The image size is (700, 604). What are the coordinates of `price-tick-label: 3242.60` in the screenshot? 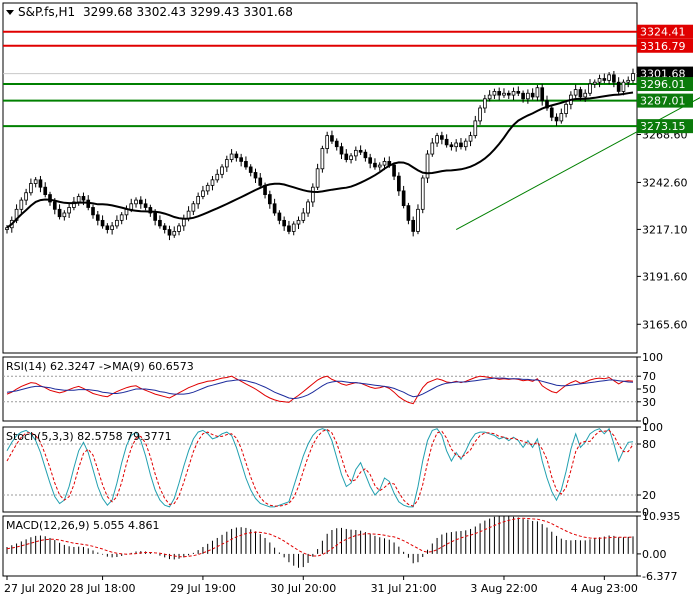 It's located at (665, 182).